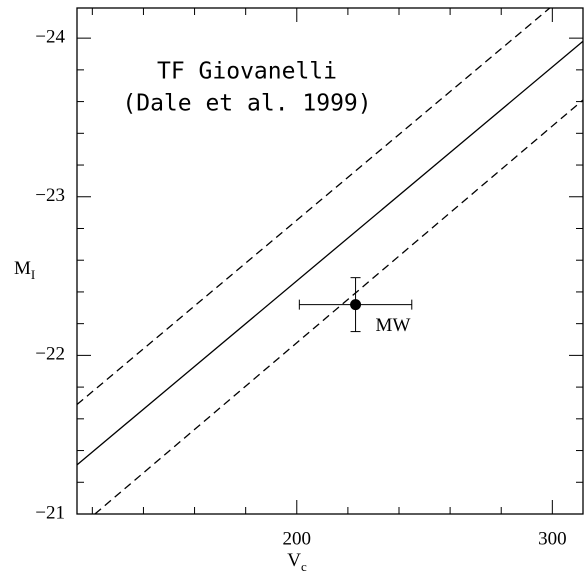  I want to click on x-tick-label: 300, so click(552, 538).